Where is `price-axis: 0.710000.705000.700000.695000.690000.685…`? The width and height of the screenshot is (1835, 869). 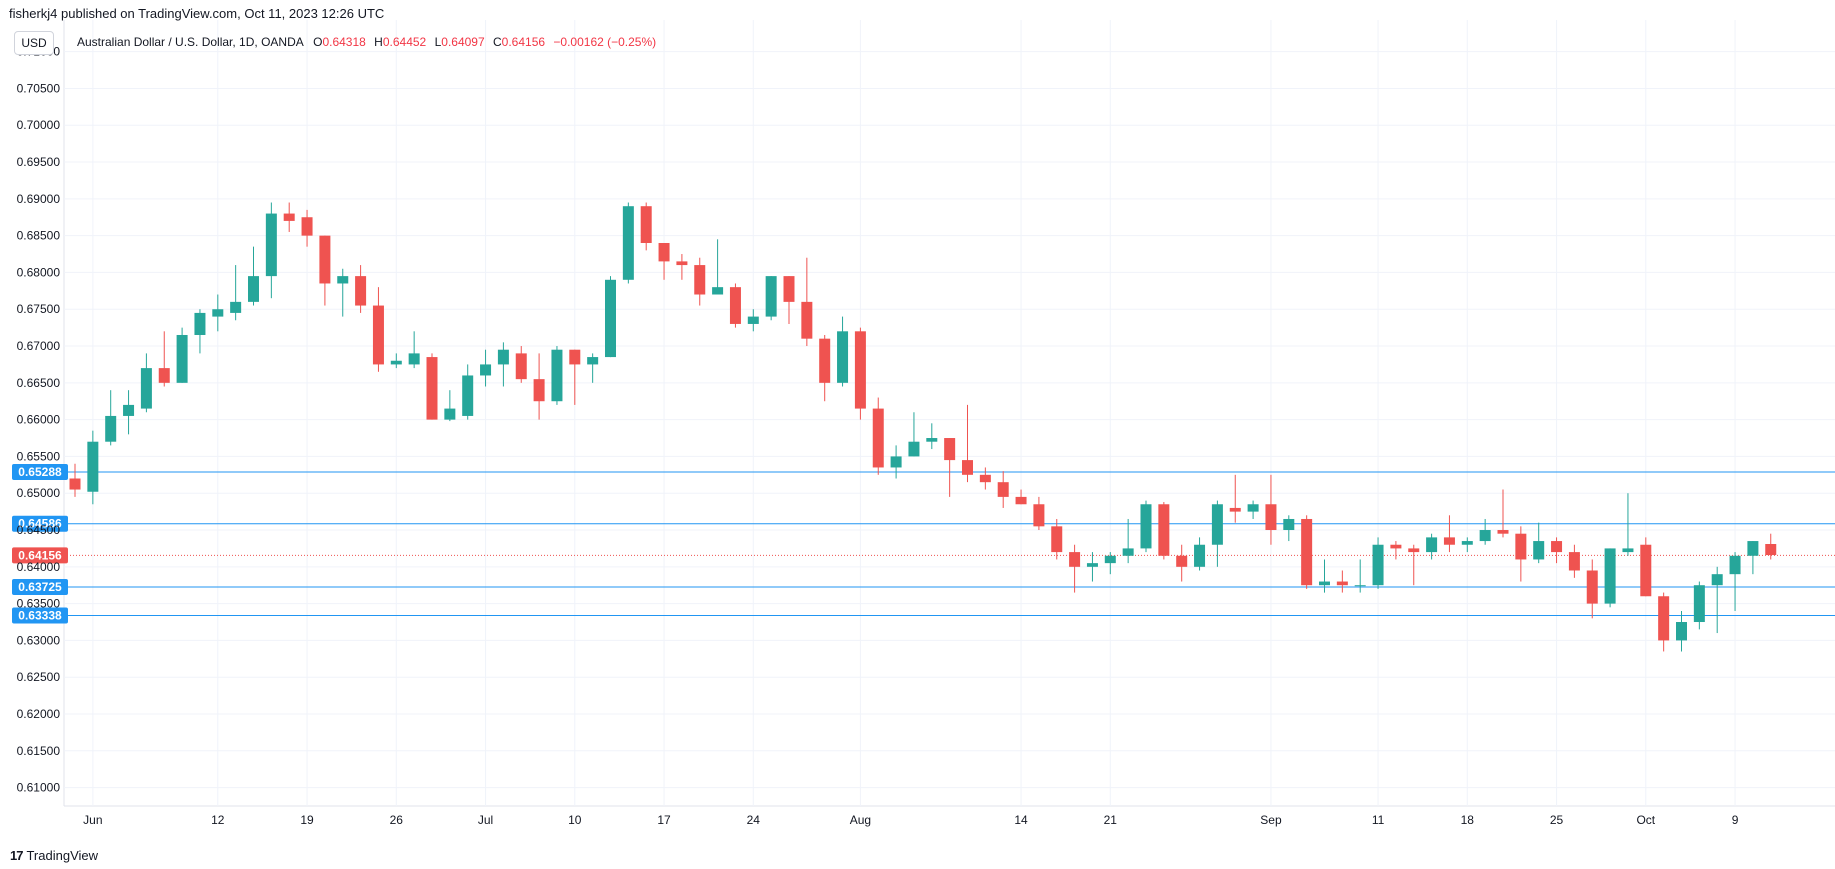 price-axis: 0.710000.705000.700000.695000.690000.685… is located at coordinates (39, 420).